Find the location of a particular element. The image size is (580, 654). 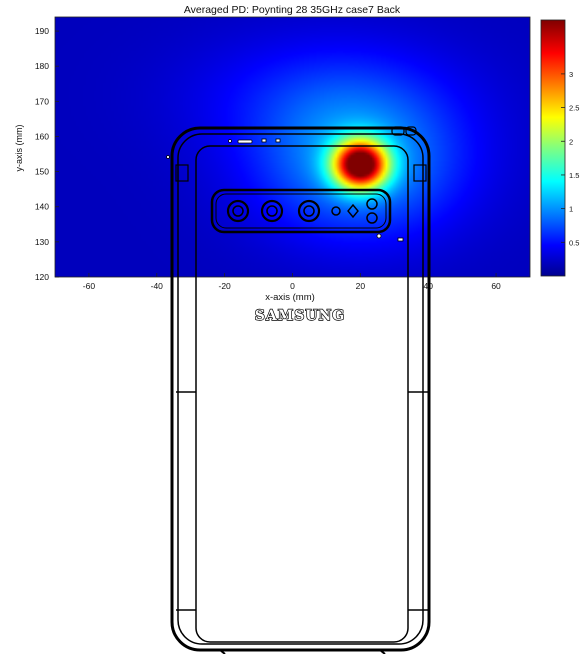

y-tick-label: 130 is located at coordinates (42, 242).